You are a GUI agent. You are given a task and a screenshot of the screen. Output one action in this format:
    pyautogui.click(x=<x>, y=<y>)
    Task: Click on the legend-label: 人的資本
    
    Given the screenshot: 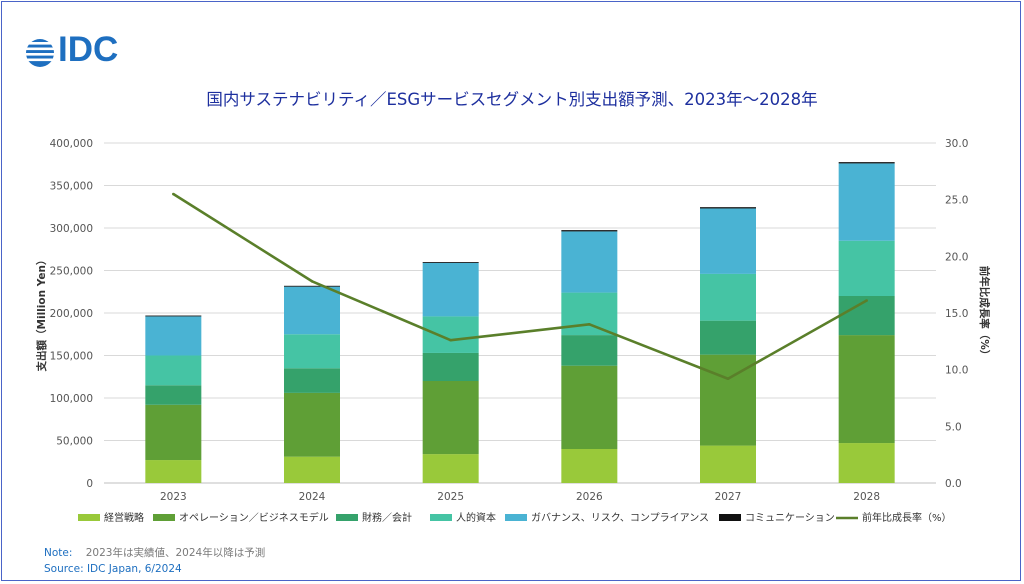 What is the action you would take?
    pyautogui.click(x=476, y=517)
    